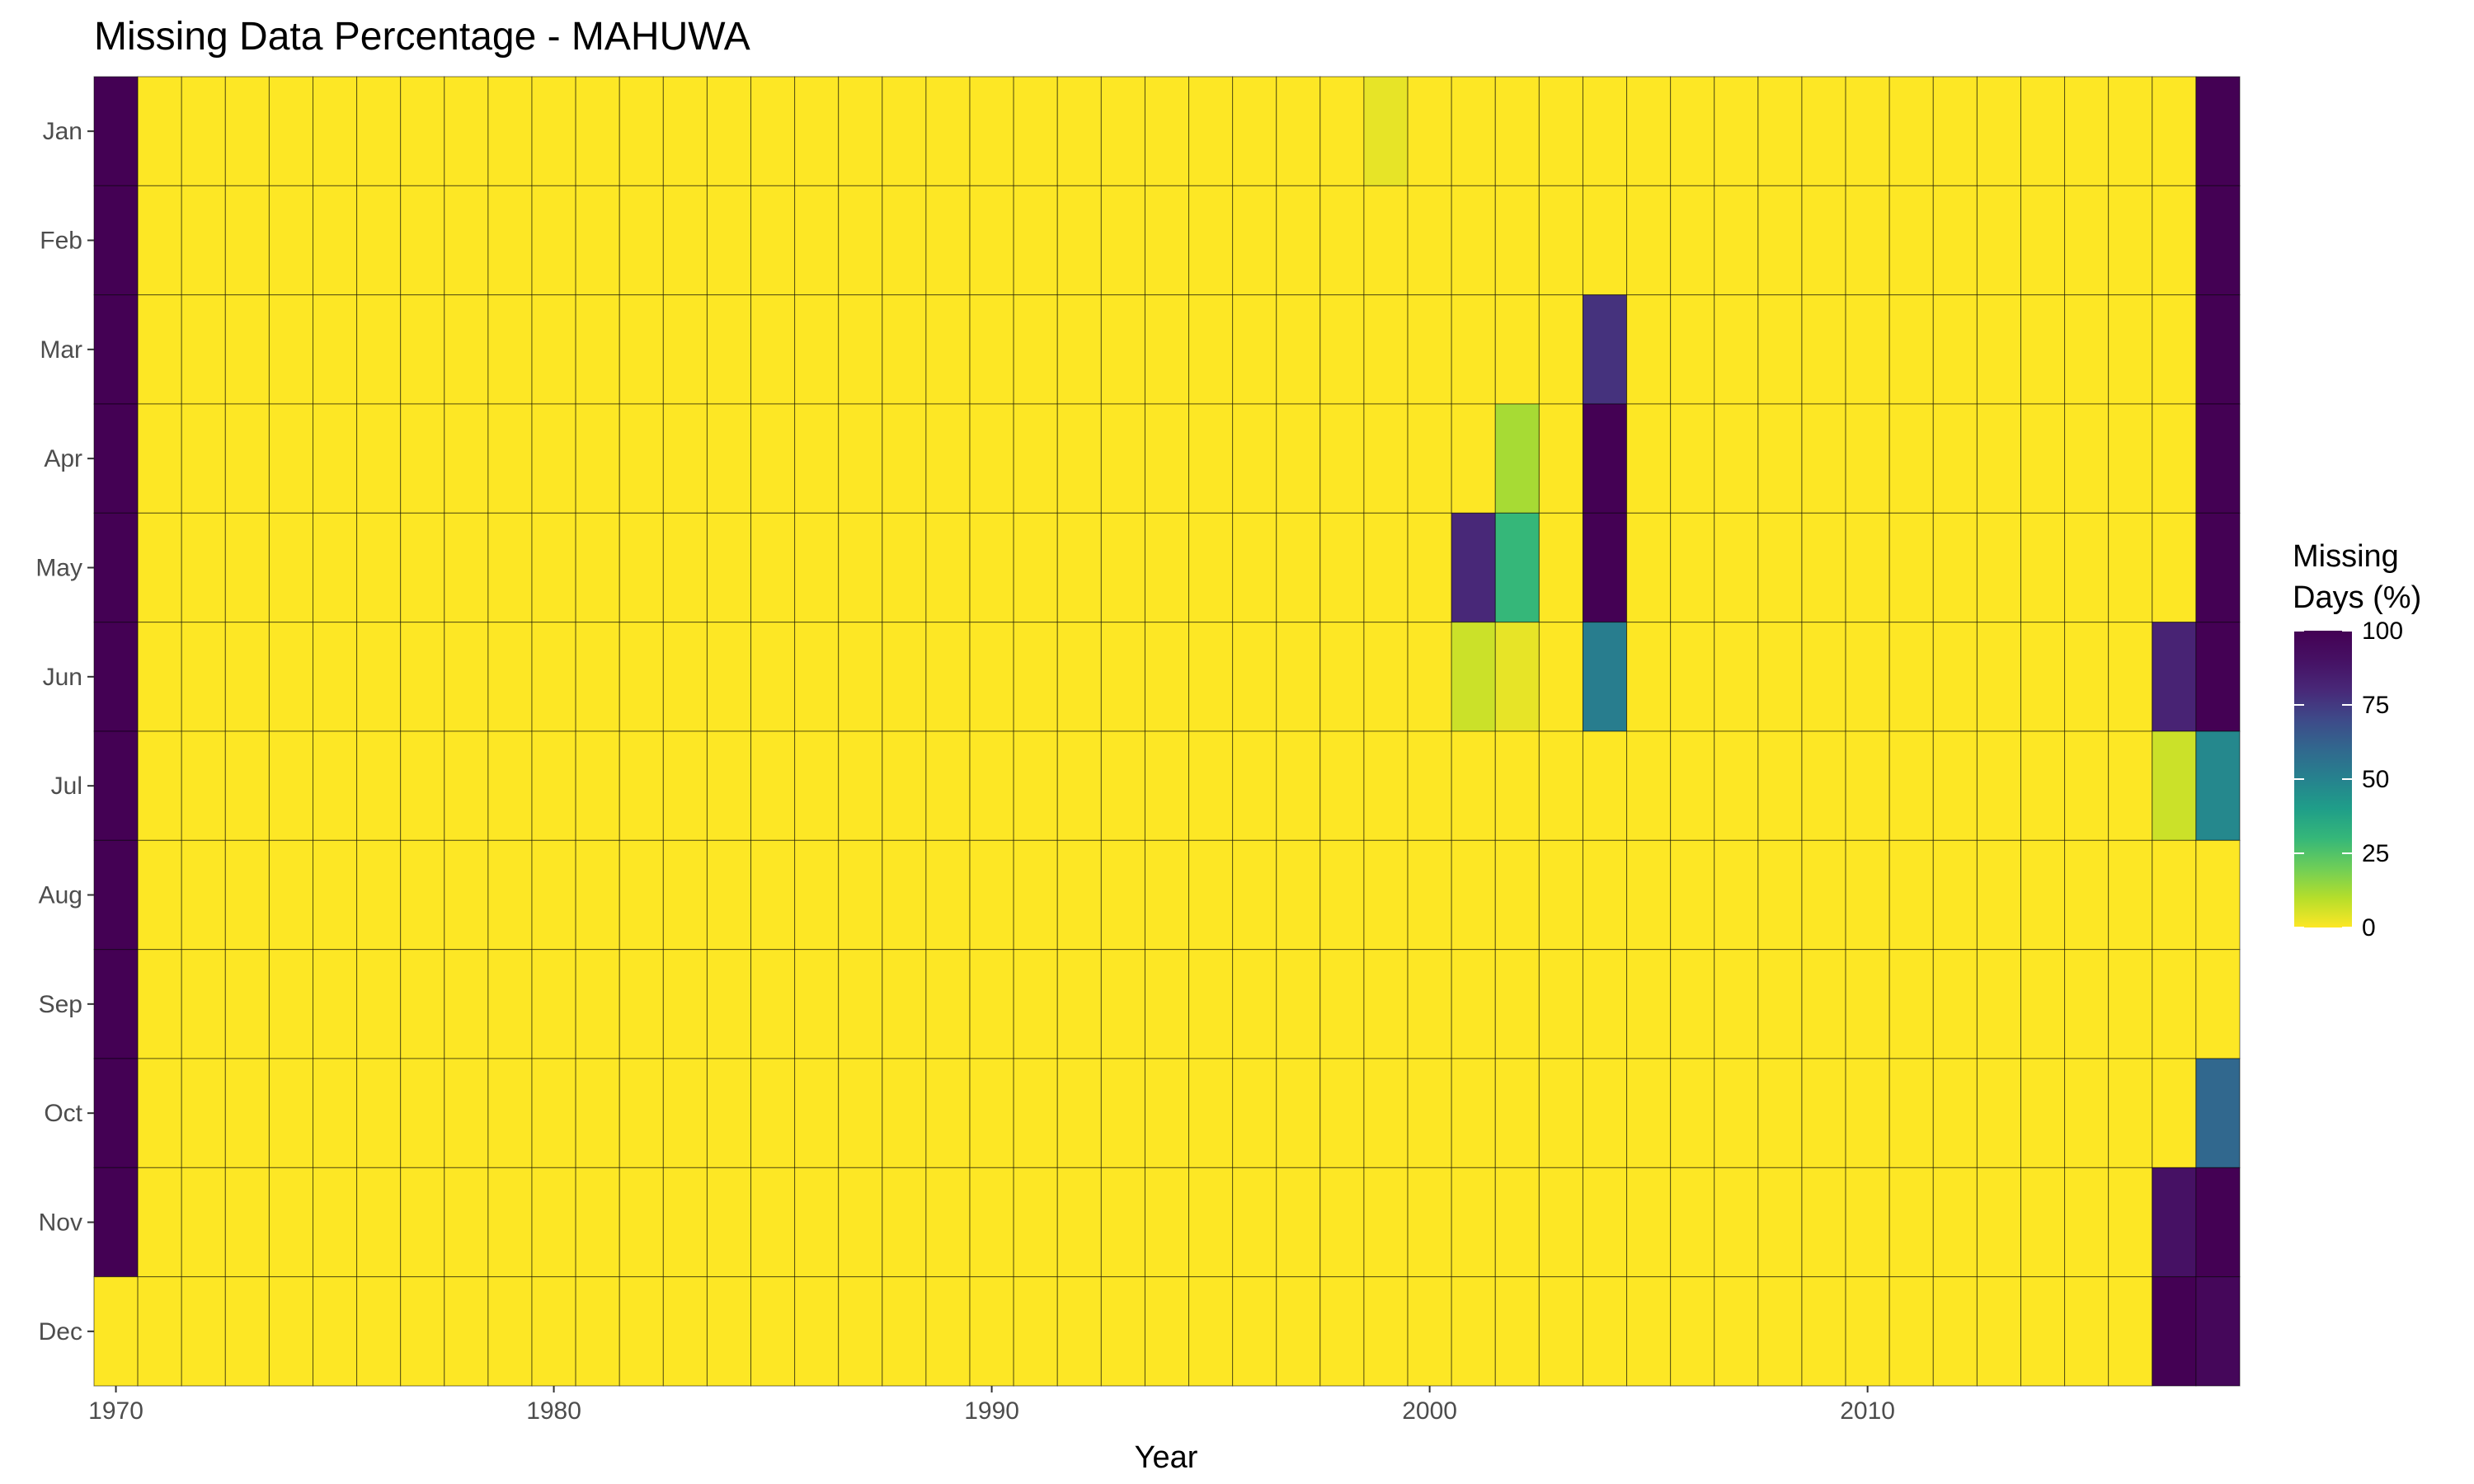 The height and width of the screenshot is (1484, 2474). What do you see at coordinates (2375, 705) in the screenshot?
I see `colorbar-tick-label: 75` at bounding box center [2375, 705].